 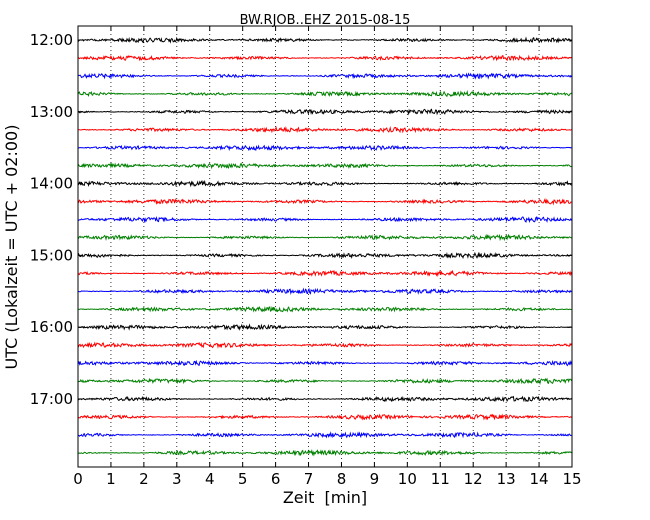 What do you see at coordinates (440, 479) in the screenshot?
I see `x-tick-label: 11` at bounding box center [440, 479].